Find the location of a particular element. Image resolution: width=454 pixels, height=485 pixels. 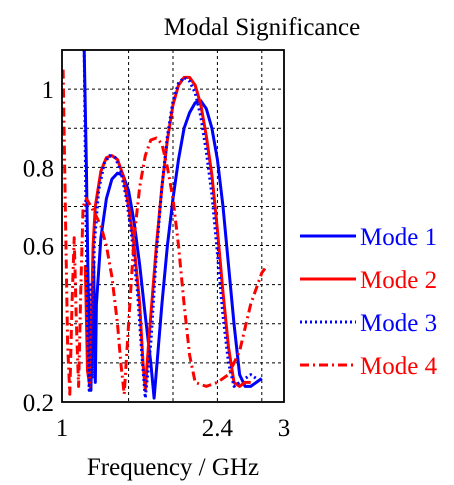

x-tick-label: 2.4 is located at coordinates (218, 428).